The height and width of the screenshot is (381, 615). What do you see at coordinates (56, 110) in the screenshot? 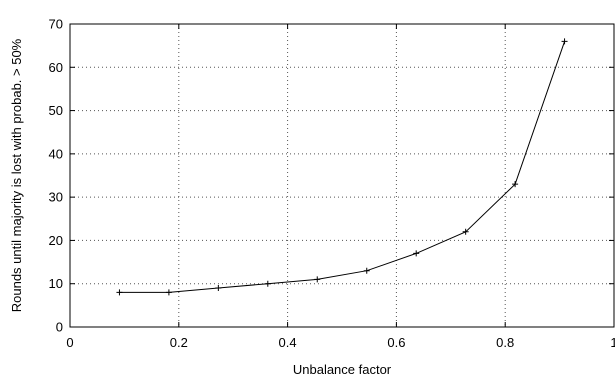
I see `y-tick-label: 50` at bounding box center [56, 110].